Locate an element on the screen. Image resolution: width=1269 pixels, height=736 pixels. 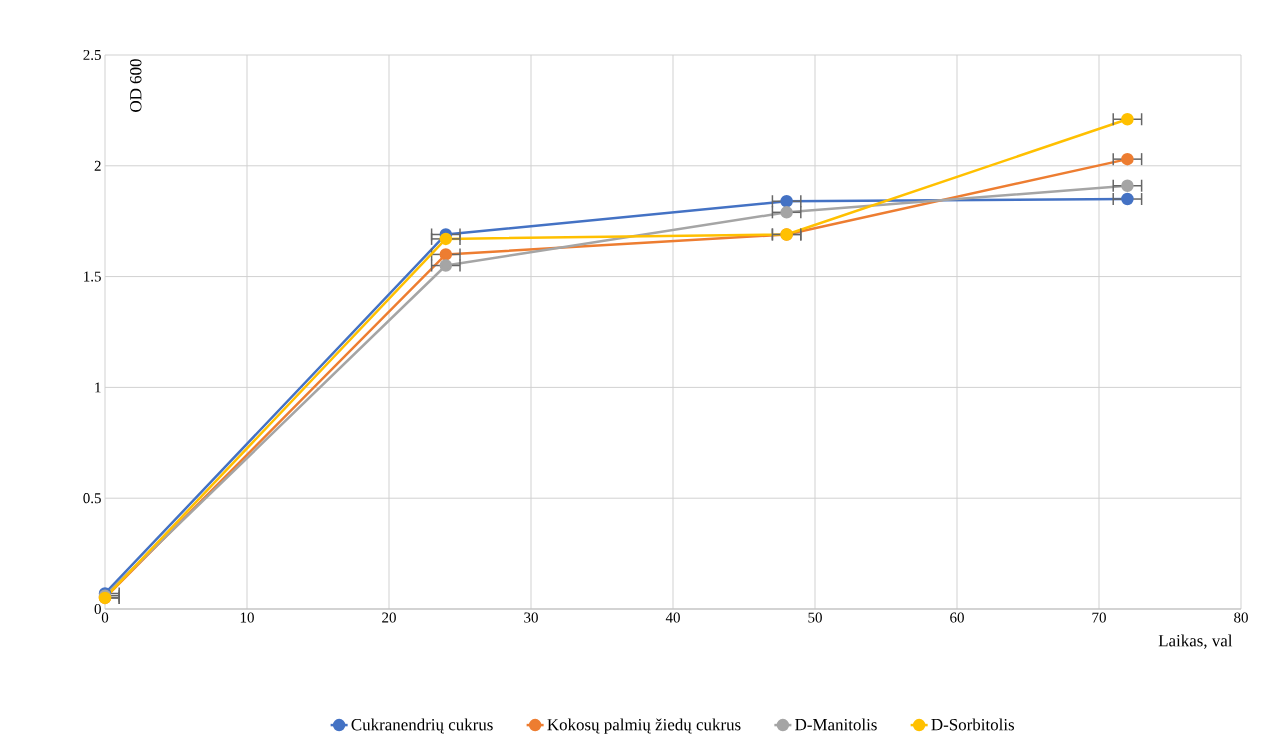
x-tick-label: 40 is located at coordinates (672, 617).